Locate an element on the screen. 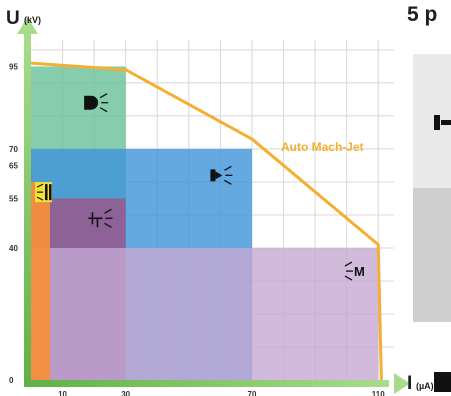 This screenshot has height=396, width=451. y-axis-label: U is located at coordinates (13, 18).